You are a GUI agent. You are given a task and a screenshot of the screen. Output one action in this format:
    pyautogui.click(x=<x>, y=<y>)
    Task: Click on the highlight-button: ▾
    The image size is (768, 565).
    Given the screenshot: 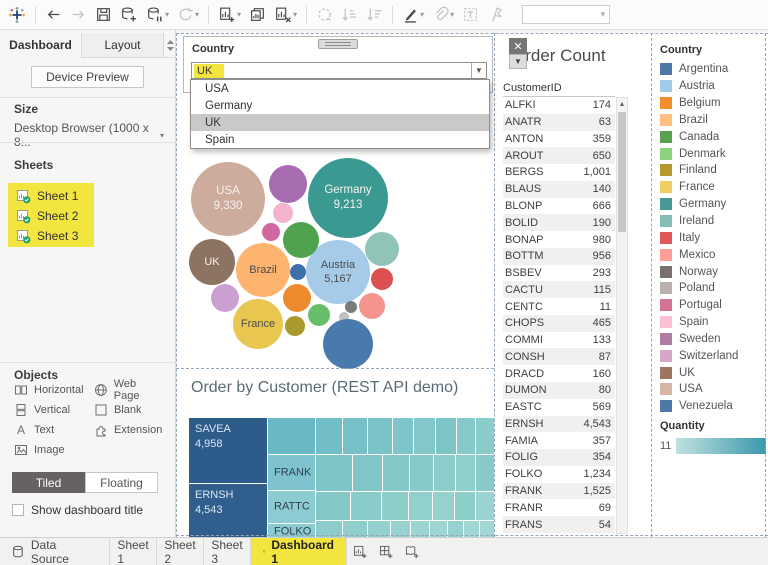 What is the action you would take?
    pyautogui.click(x=413, y=15)
    